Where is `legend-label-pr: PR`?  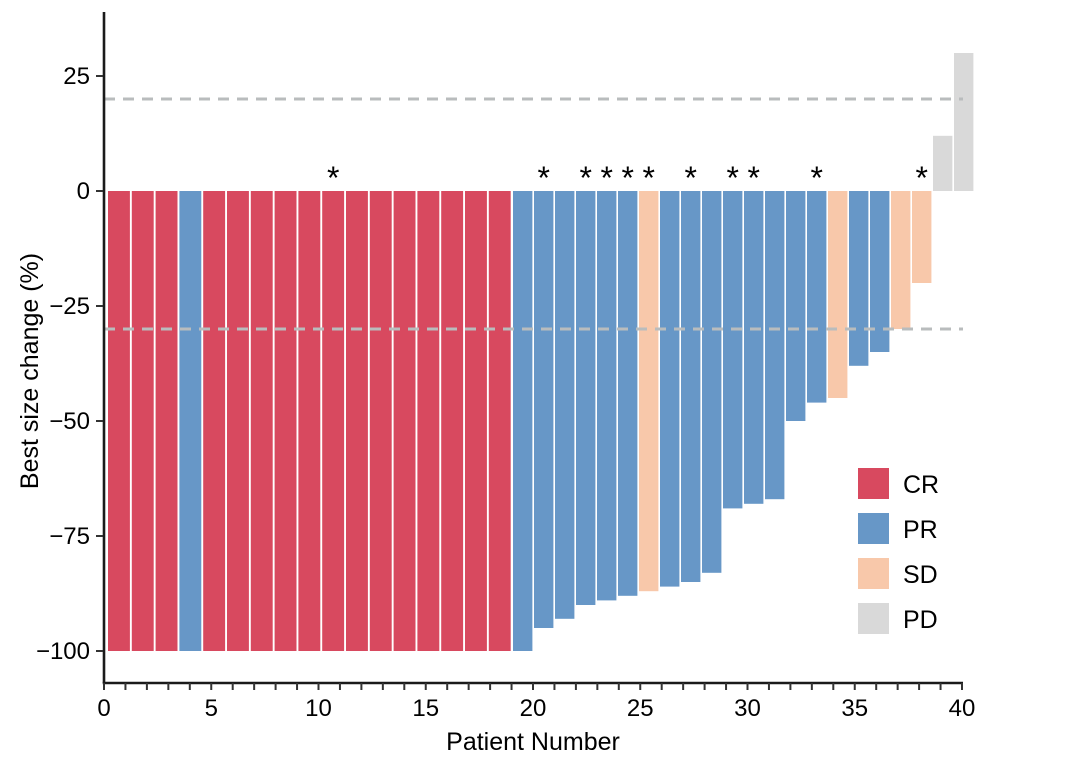
legend-label-pr: PR is located at coordinates (920, 530).